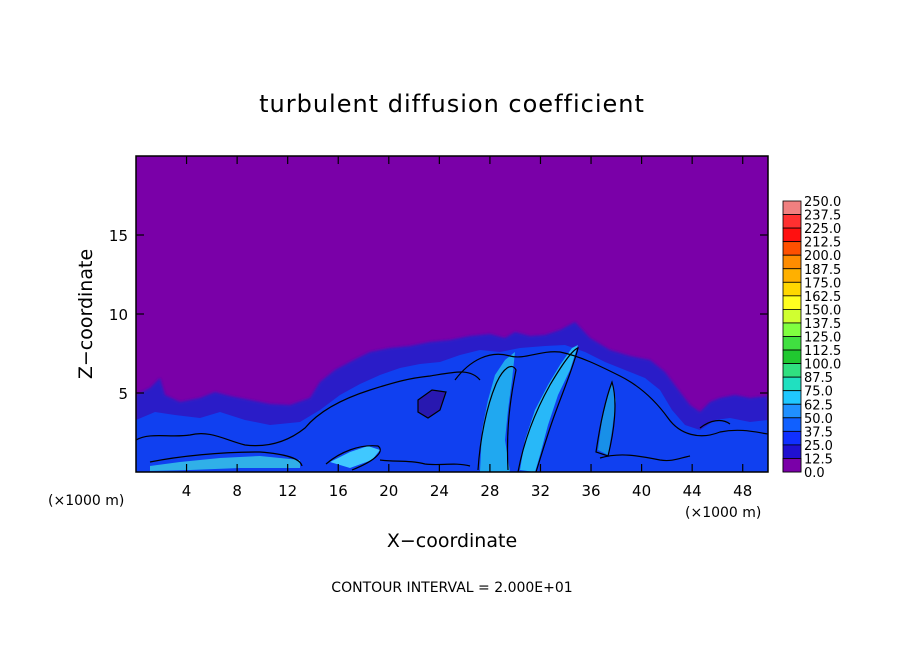 Image resolution: width=904 pixels, height=654 pixels. Describe the element at coordinates (489, 491) in the screenshot. I see `x-tick-label: 28` at that location.